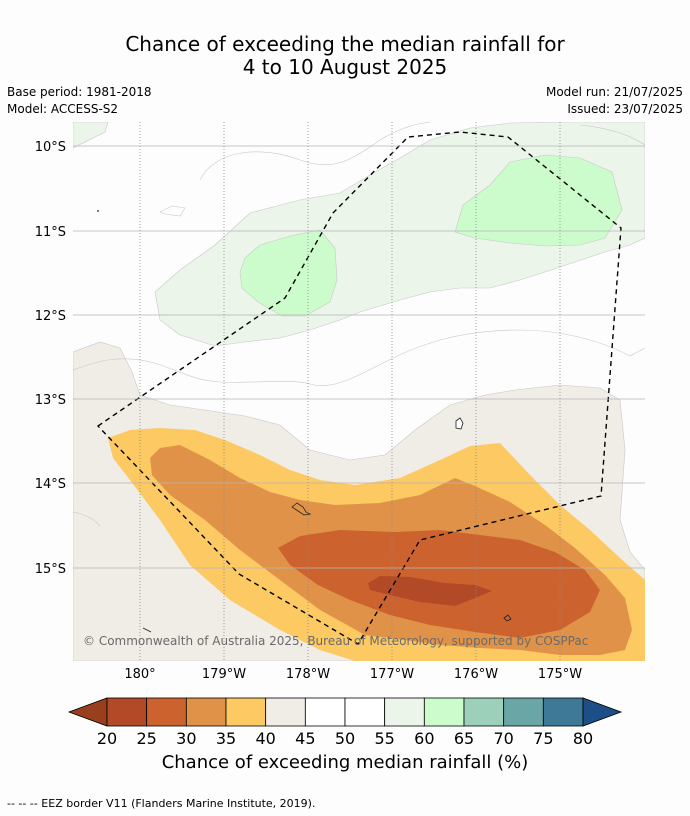  Describe the element at coordinates (345, 738) in the screenshot. I see `colorbar-tick-label: 50` at that location.